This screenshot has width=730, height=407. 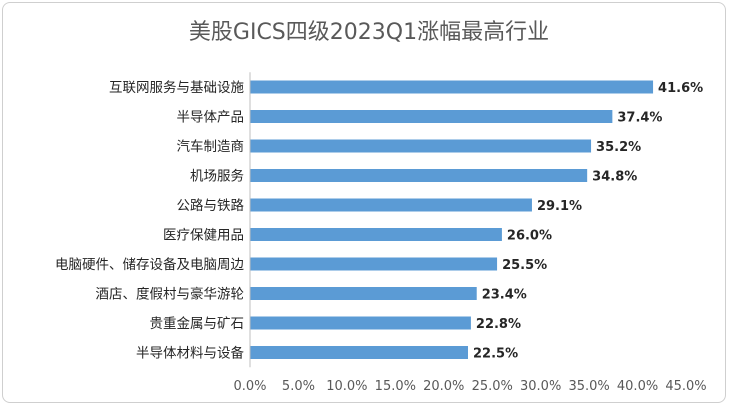 What do you see at coordinates (529, 236) in the screenshot?
I see `value-label: 26.0%` at bounding box center [529, 236].